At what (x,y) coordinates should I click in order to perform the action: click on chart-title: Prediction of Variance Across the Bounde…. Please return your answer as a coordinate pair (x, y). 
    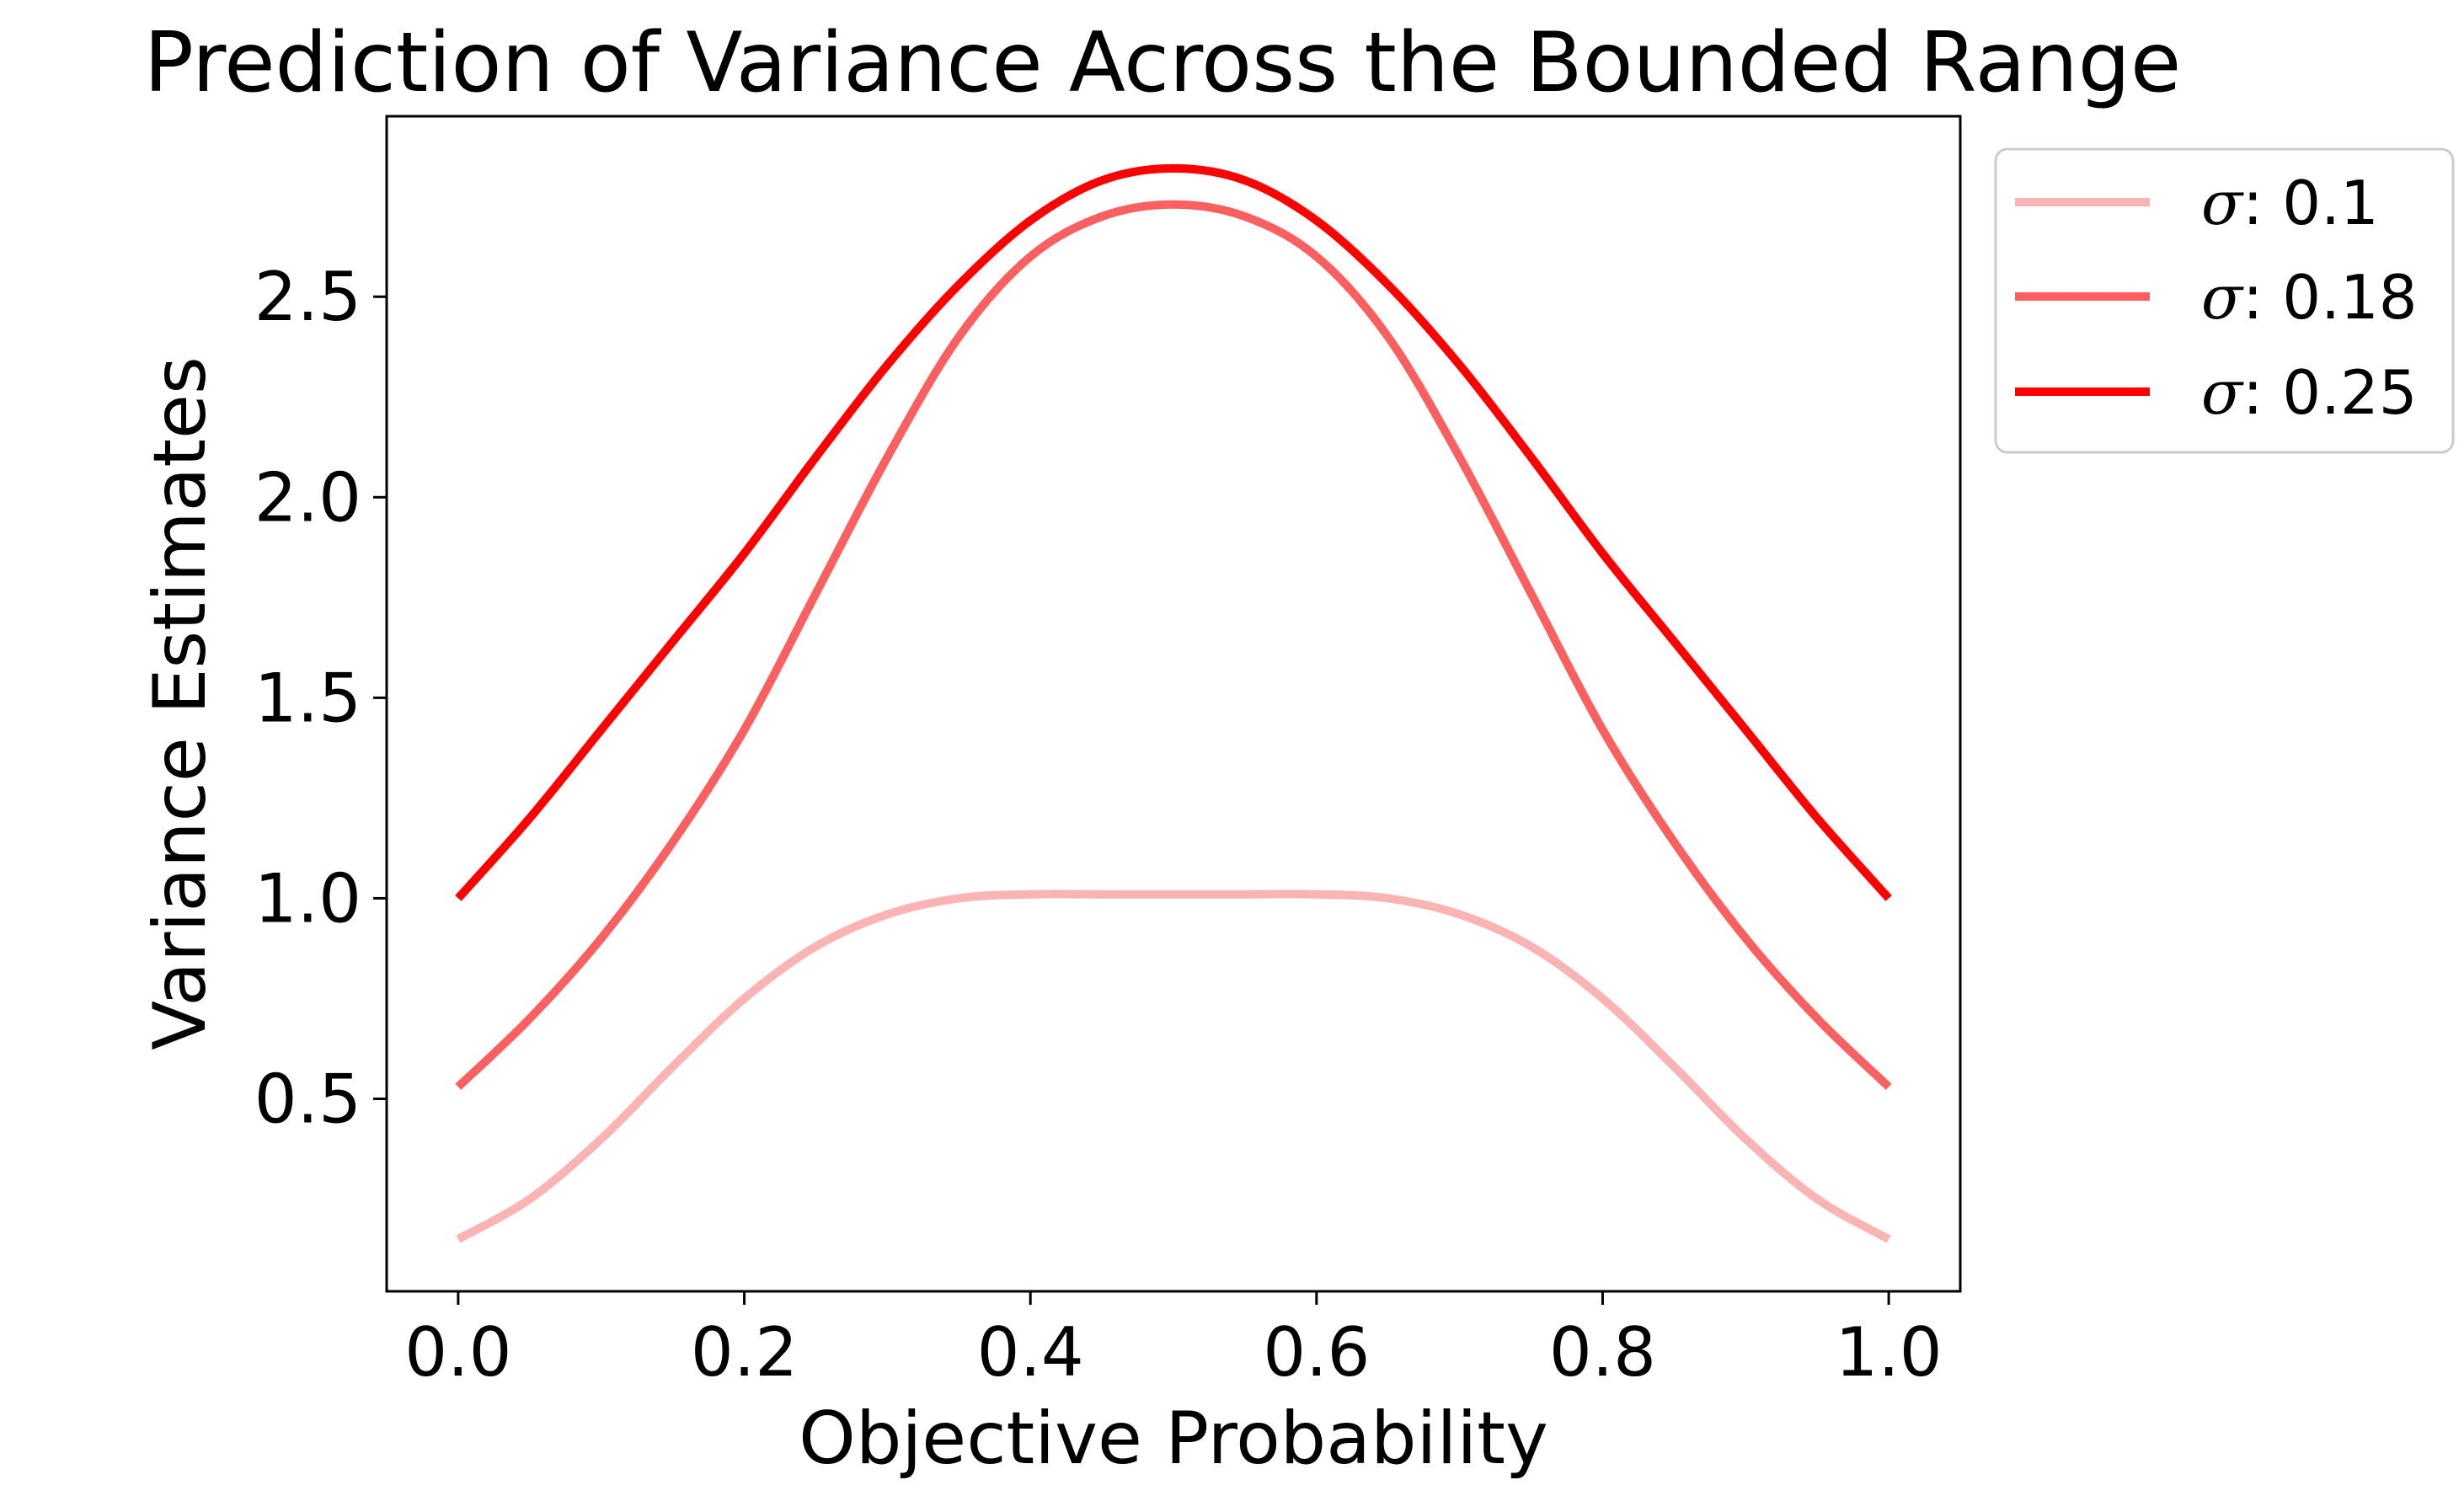
    Looking at the image, I should click on (1163, 63).